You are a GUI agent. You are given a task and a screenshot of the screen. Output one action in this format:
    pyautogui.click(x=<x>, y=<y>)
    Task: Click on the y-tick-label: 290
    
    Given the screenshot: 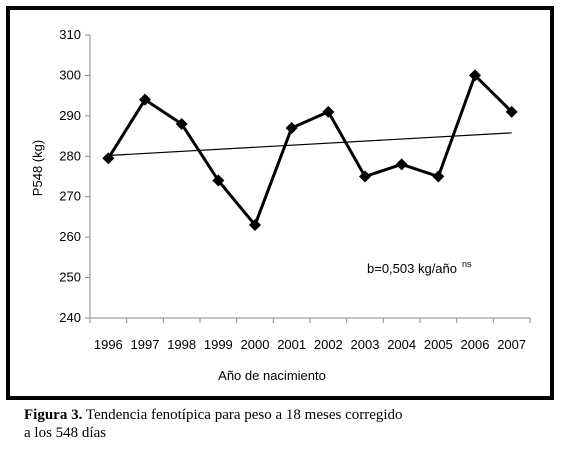 What is the action you would take?
    pyautogui.click(x=70, y=115)
    